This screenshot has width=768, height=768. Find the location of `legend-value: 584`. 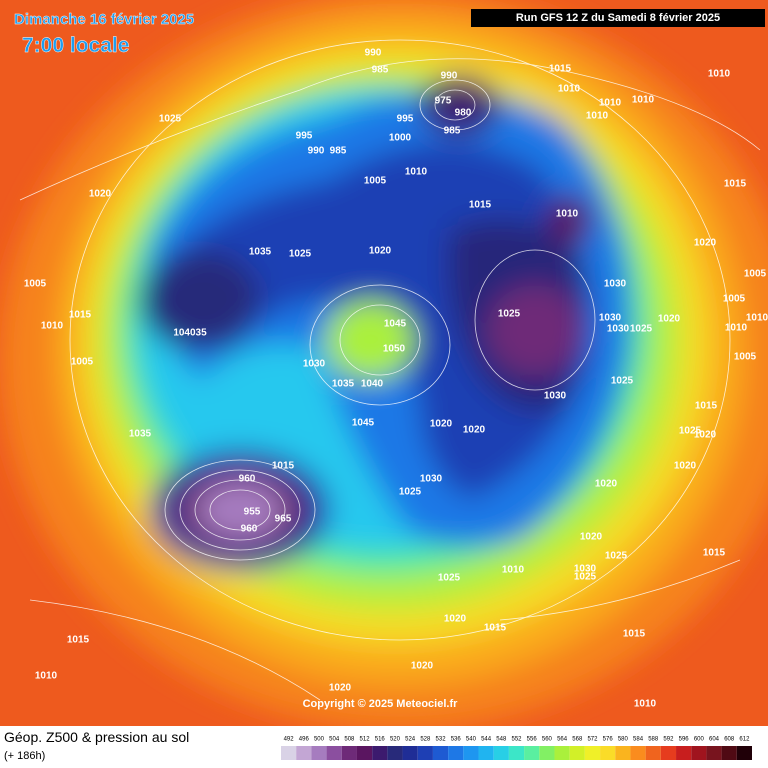

legend-value: 584 is located at coordinates (638, 740).